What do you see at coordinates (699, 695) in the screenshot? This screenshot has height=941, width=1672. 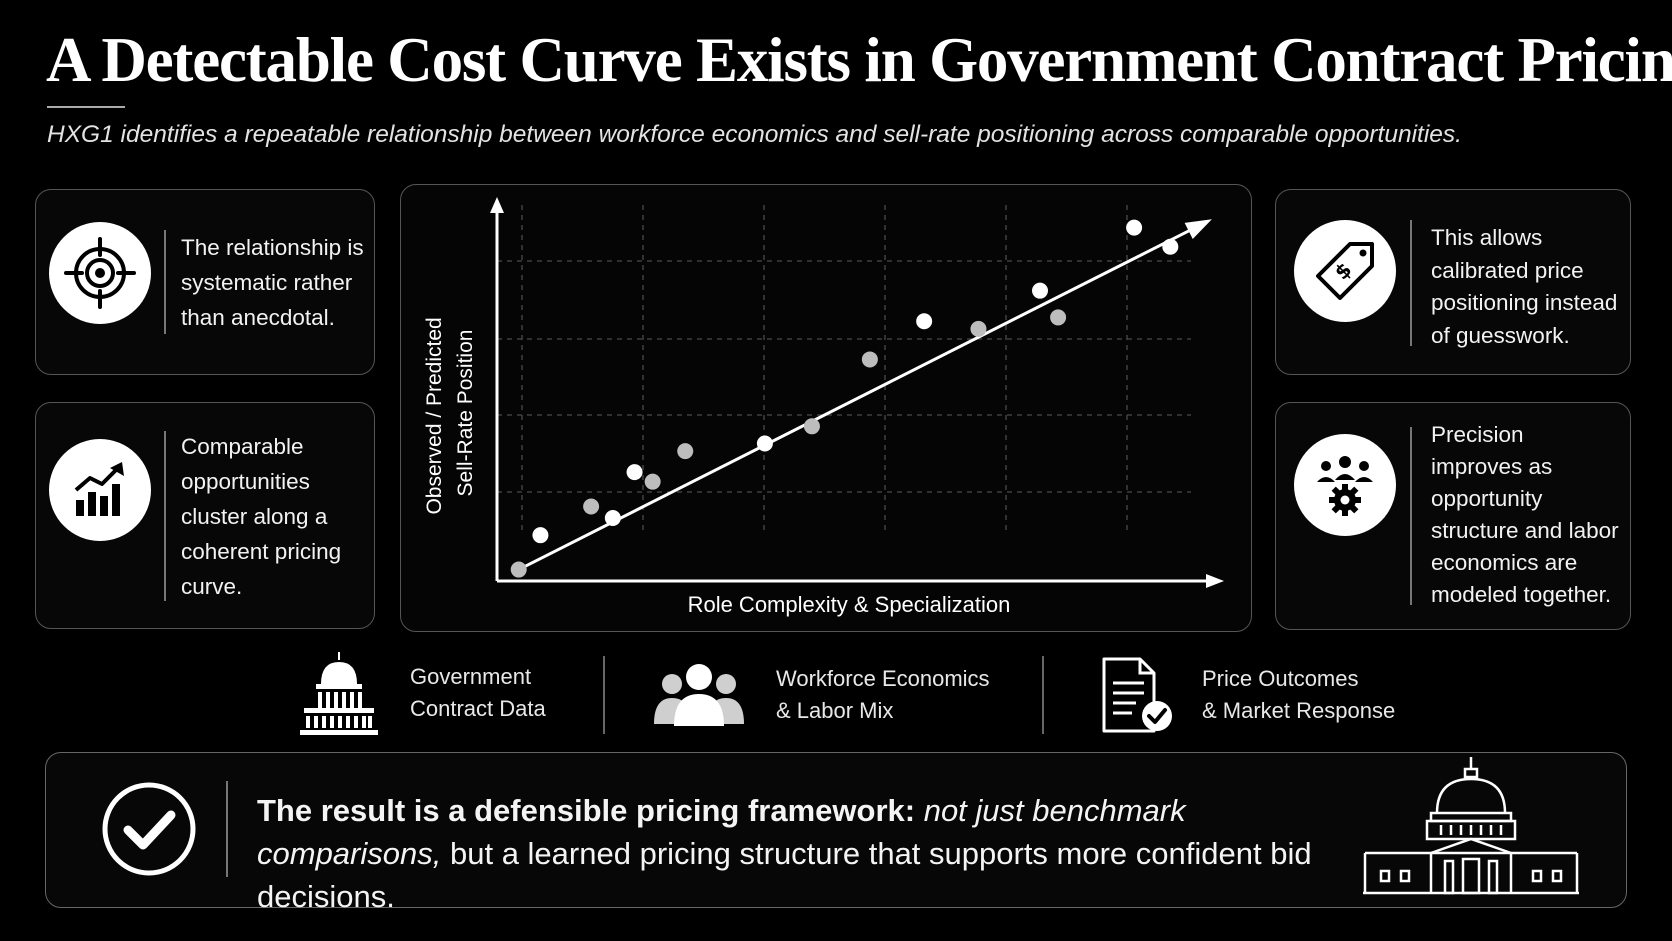 I see `people-icon` at bounding box center [699, 695].